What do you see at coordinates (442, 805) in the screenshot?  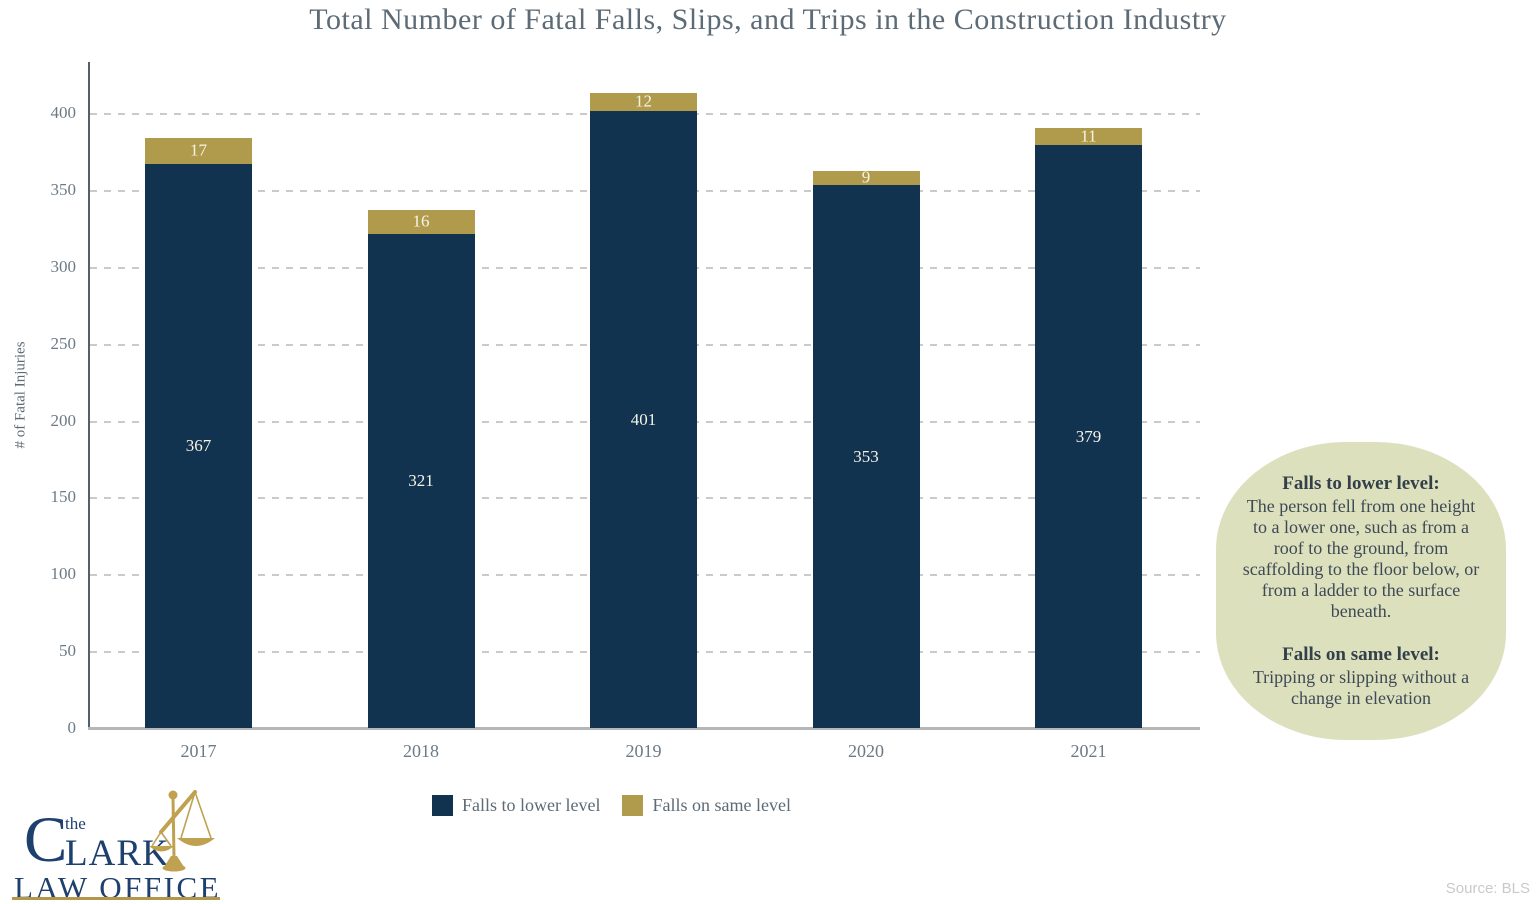 I see `legend-swatch-navy-icon` at bounding box center [442, 805].